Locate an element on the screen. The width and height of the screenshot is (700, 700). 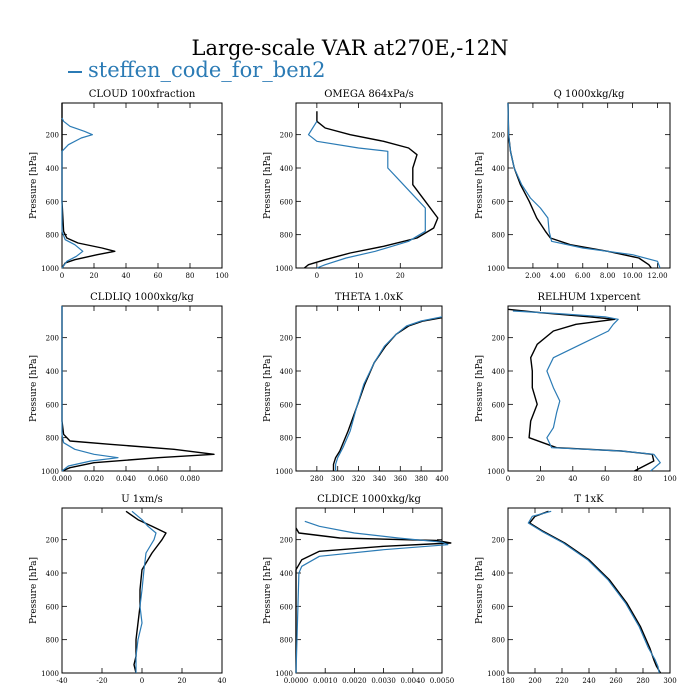
panel-5-ytick-label: 800 is located at coordinates (286, 439).